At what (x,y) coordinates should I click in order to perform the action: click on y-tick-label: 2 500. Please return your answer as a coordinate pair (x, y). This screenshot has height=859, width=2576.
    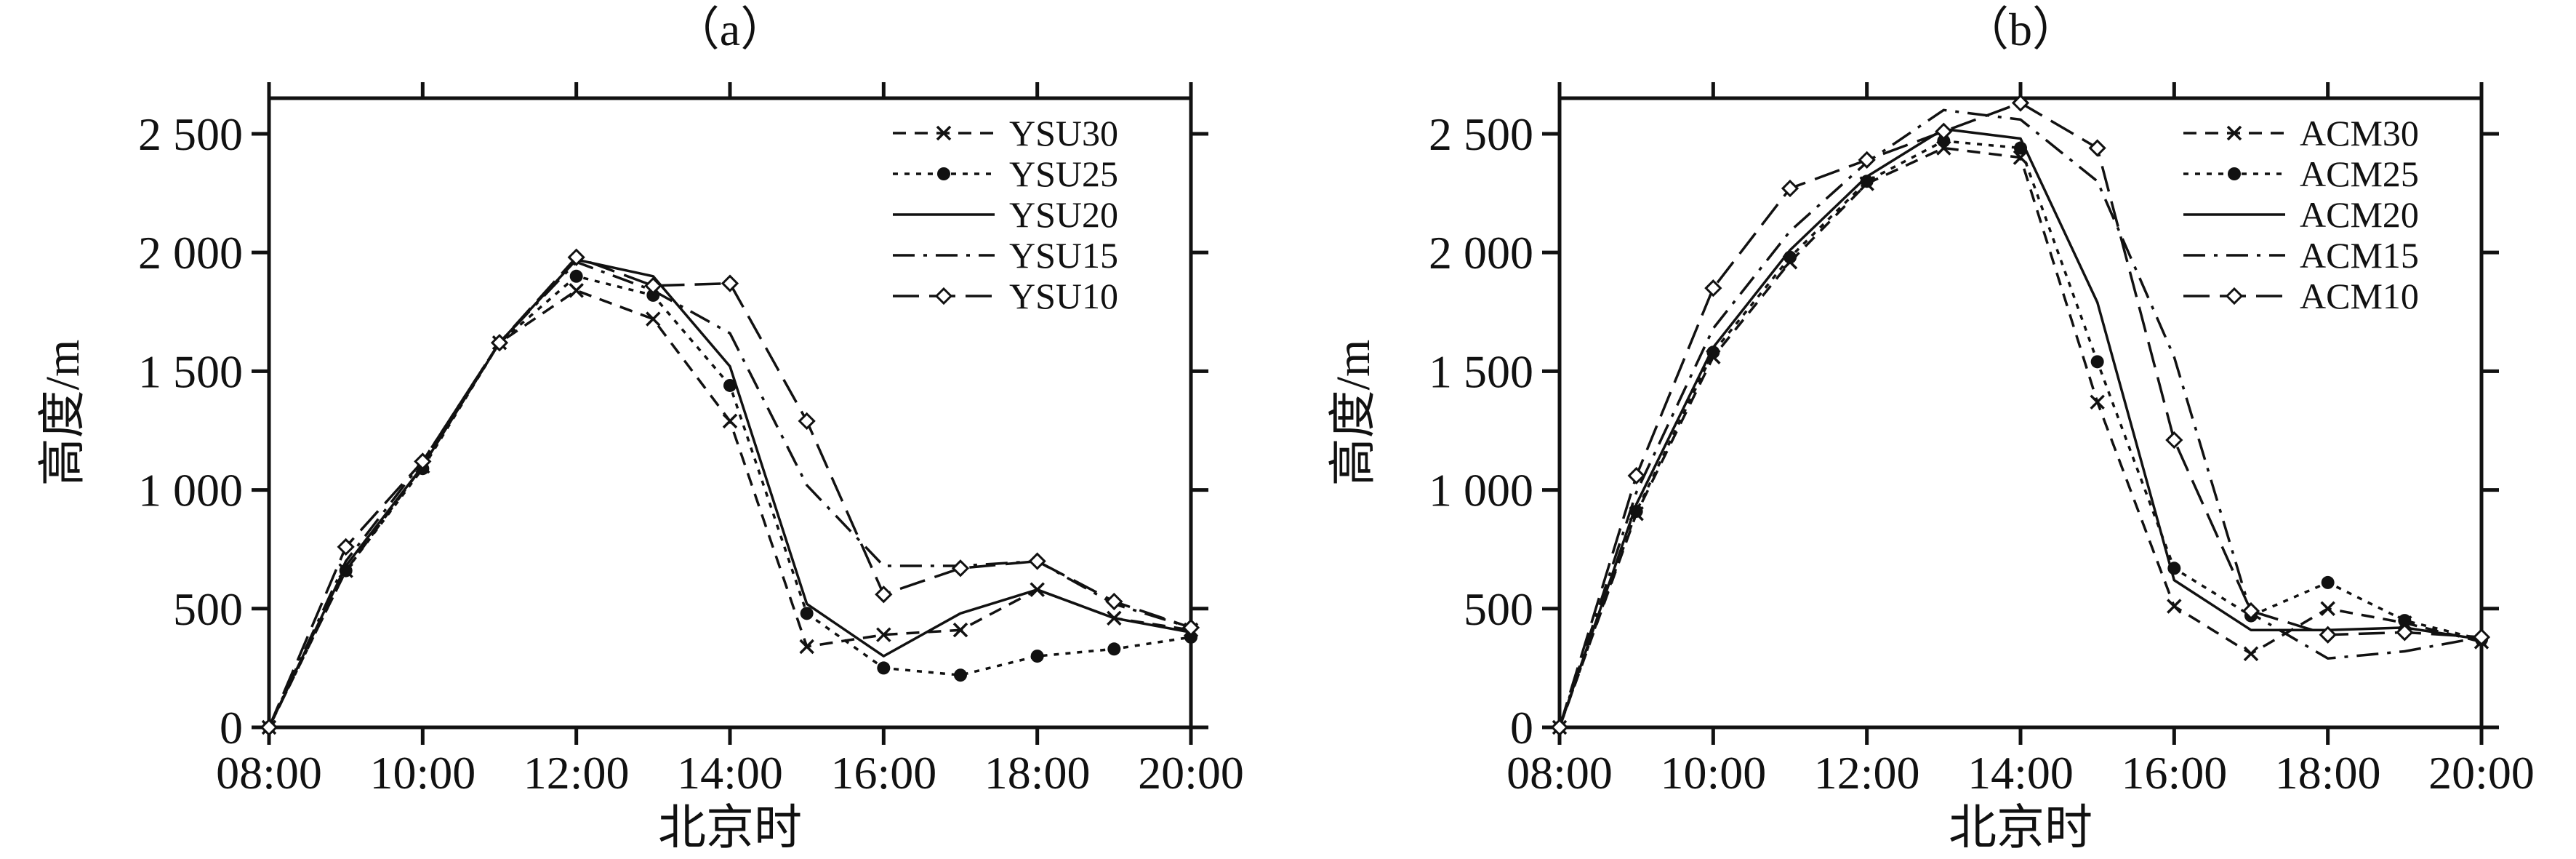
    Looking at the image, I should click on (191, 134).